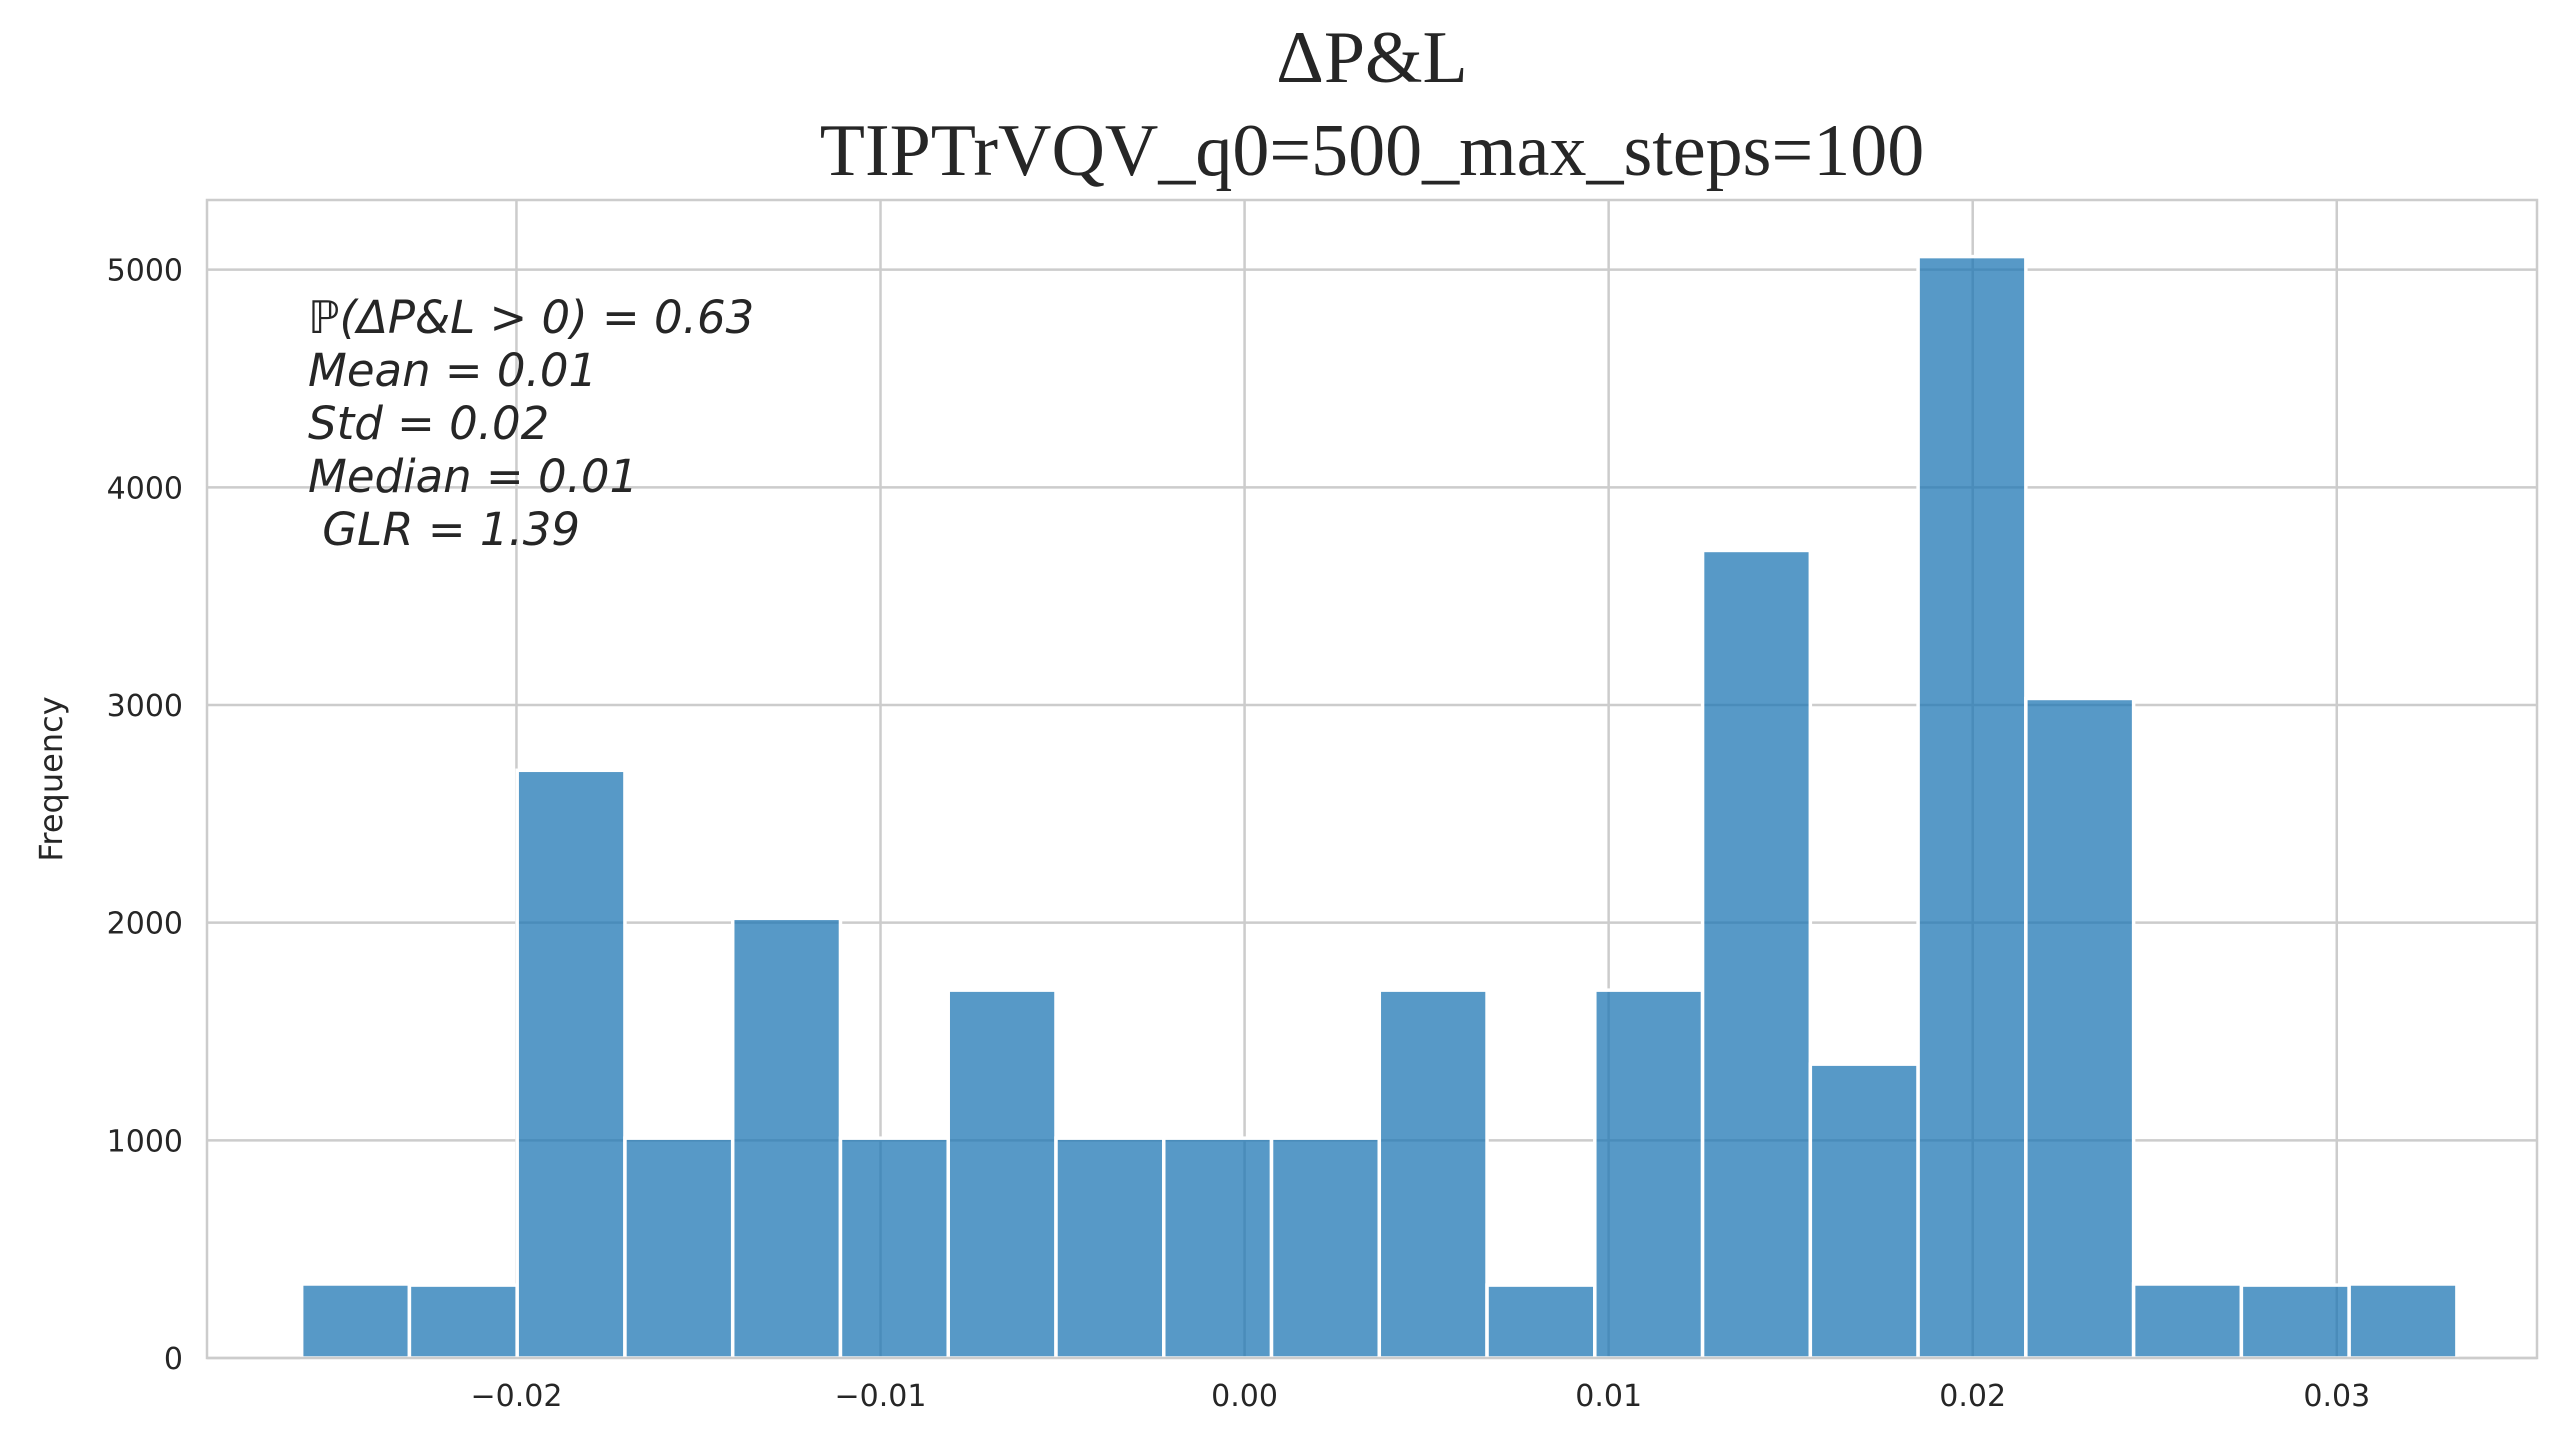 The image size is (2561, 1450). I want to click on y-tick-label: 5000, so click(145, 271).